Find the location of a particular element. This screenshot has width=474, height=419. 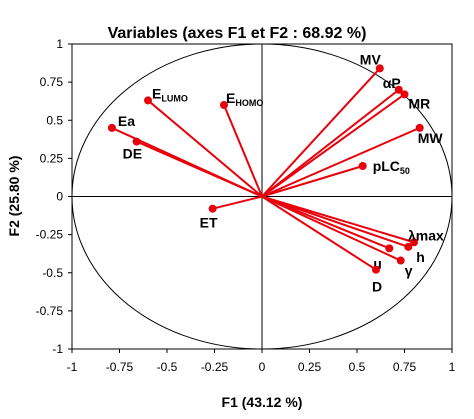

x-tick-label: 0.5 is located at coordinates (357, 367).